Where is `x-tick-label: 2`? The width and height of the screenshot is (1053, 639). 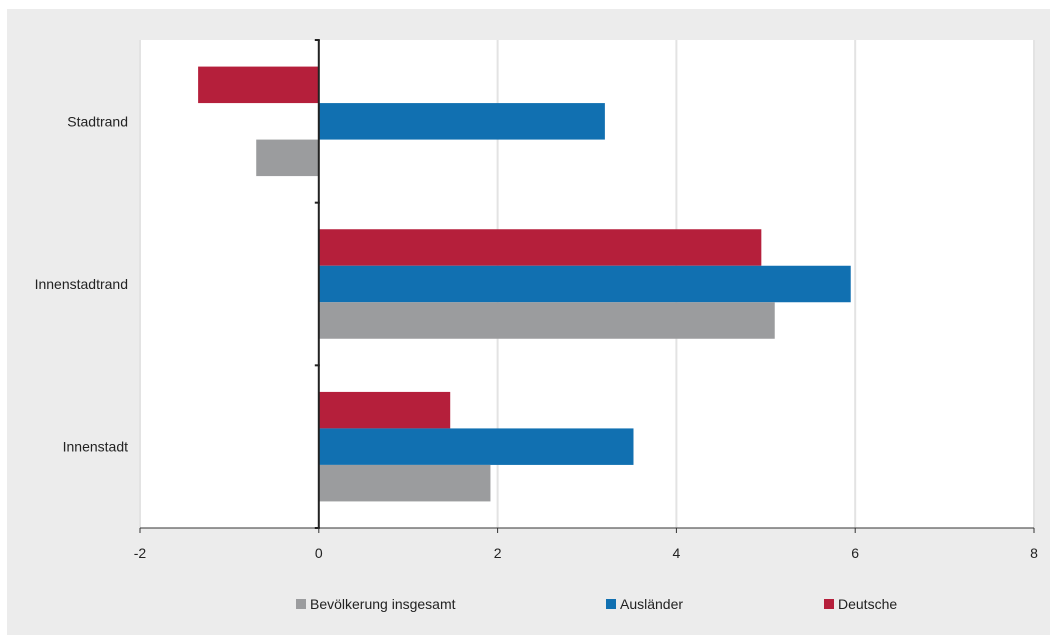 x-tick-label: 2 is located at coordinates (498, 553).